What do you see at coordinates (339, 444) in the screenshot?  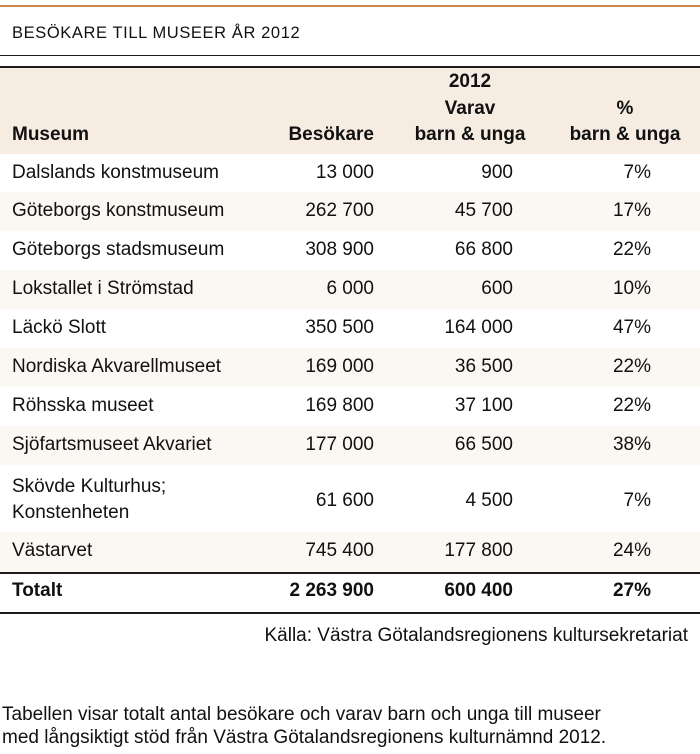 I see `visitors-cell: 177 000` at bounding box center [339, 444].